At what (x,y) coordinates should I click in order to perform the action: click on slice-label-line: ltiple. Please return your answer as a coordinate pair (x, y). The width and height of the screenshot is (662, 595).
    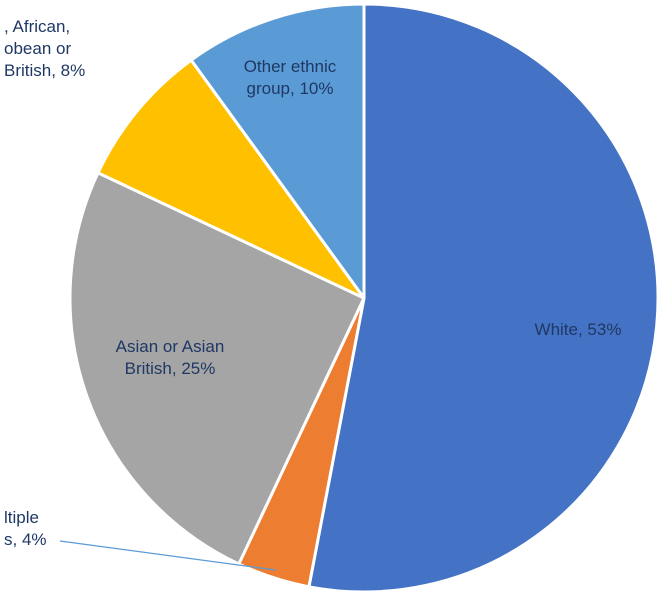
    Looking at the image, I should click on (21, 517).